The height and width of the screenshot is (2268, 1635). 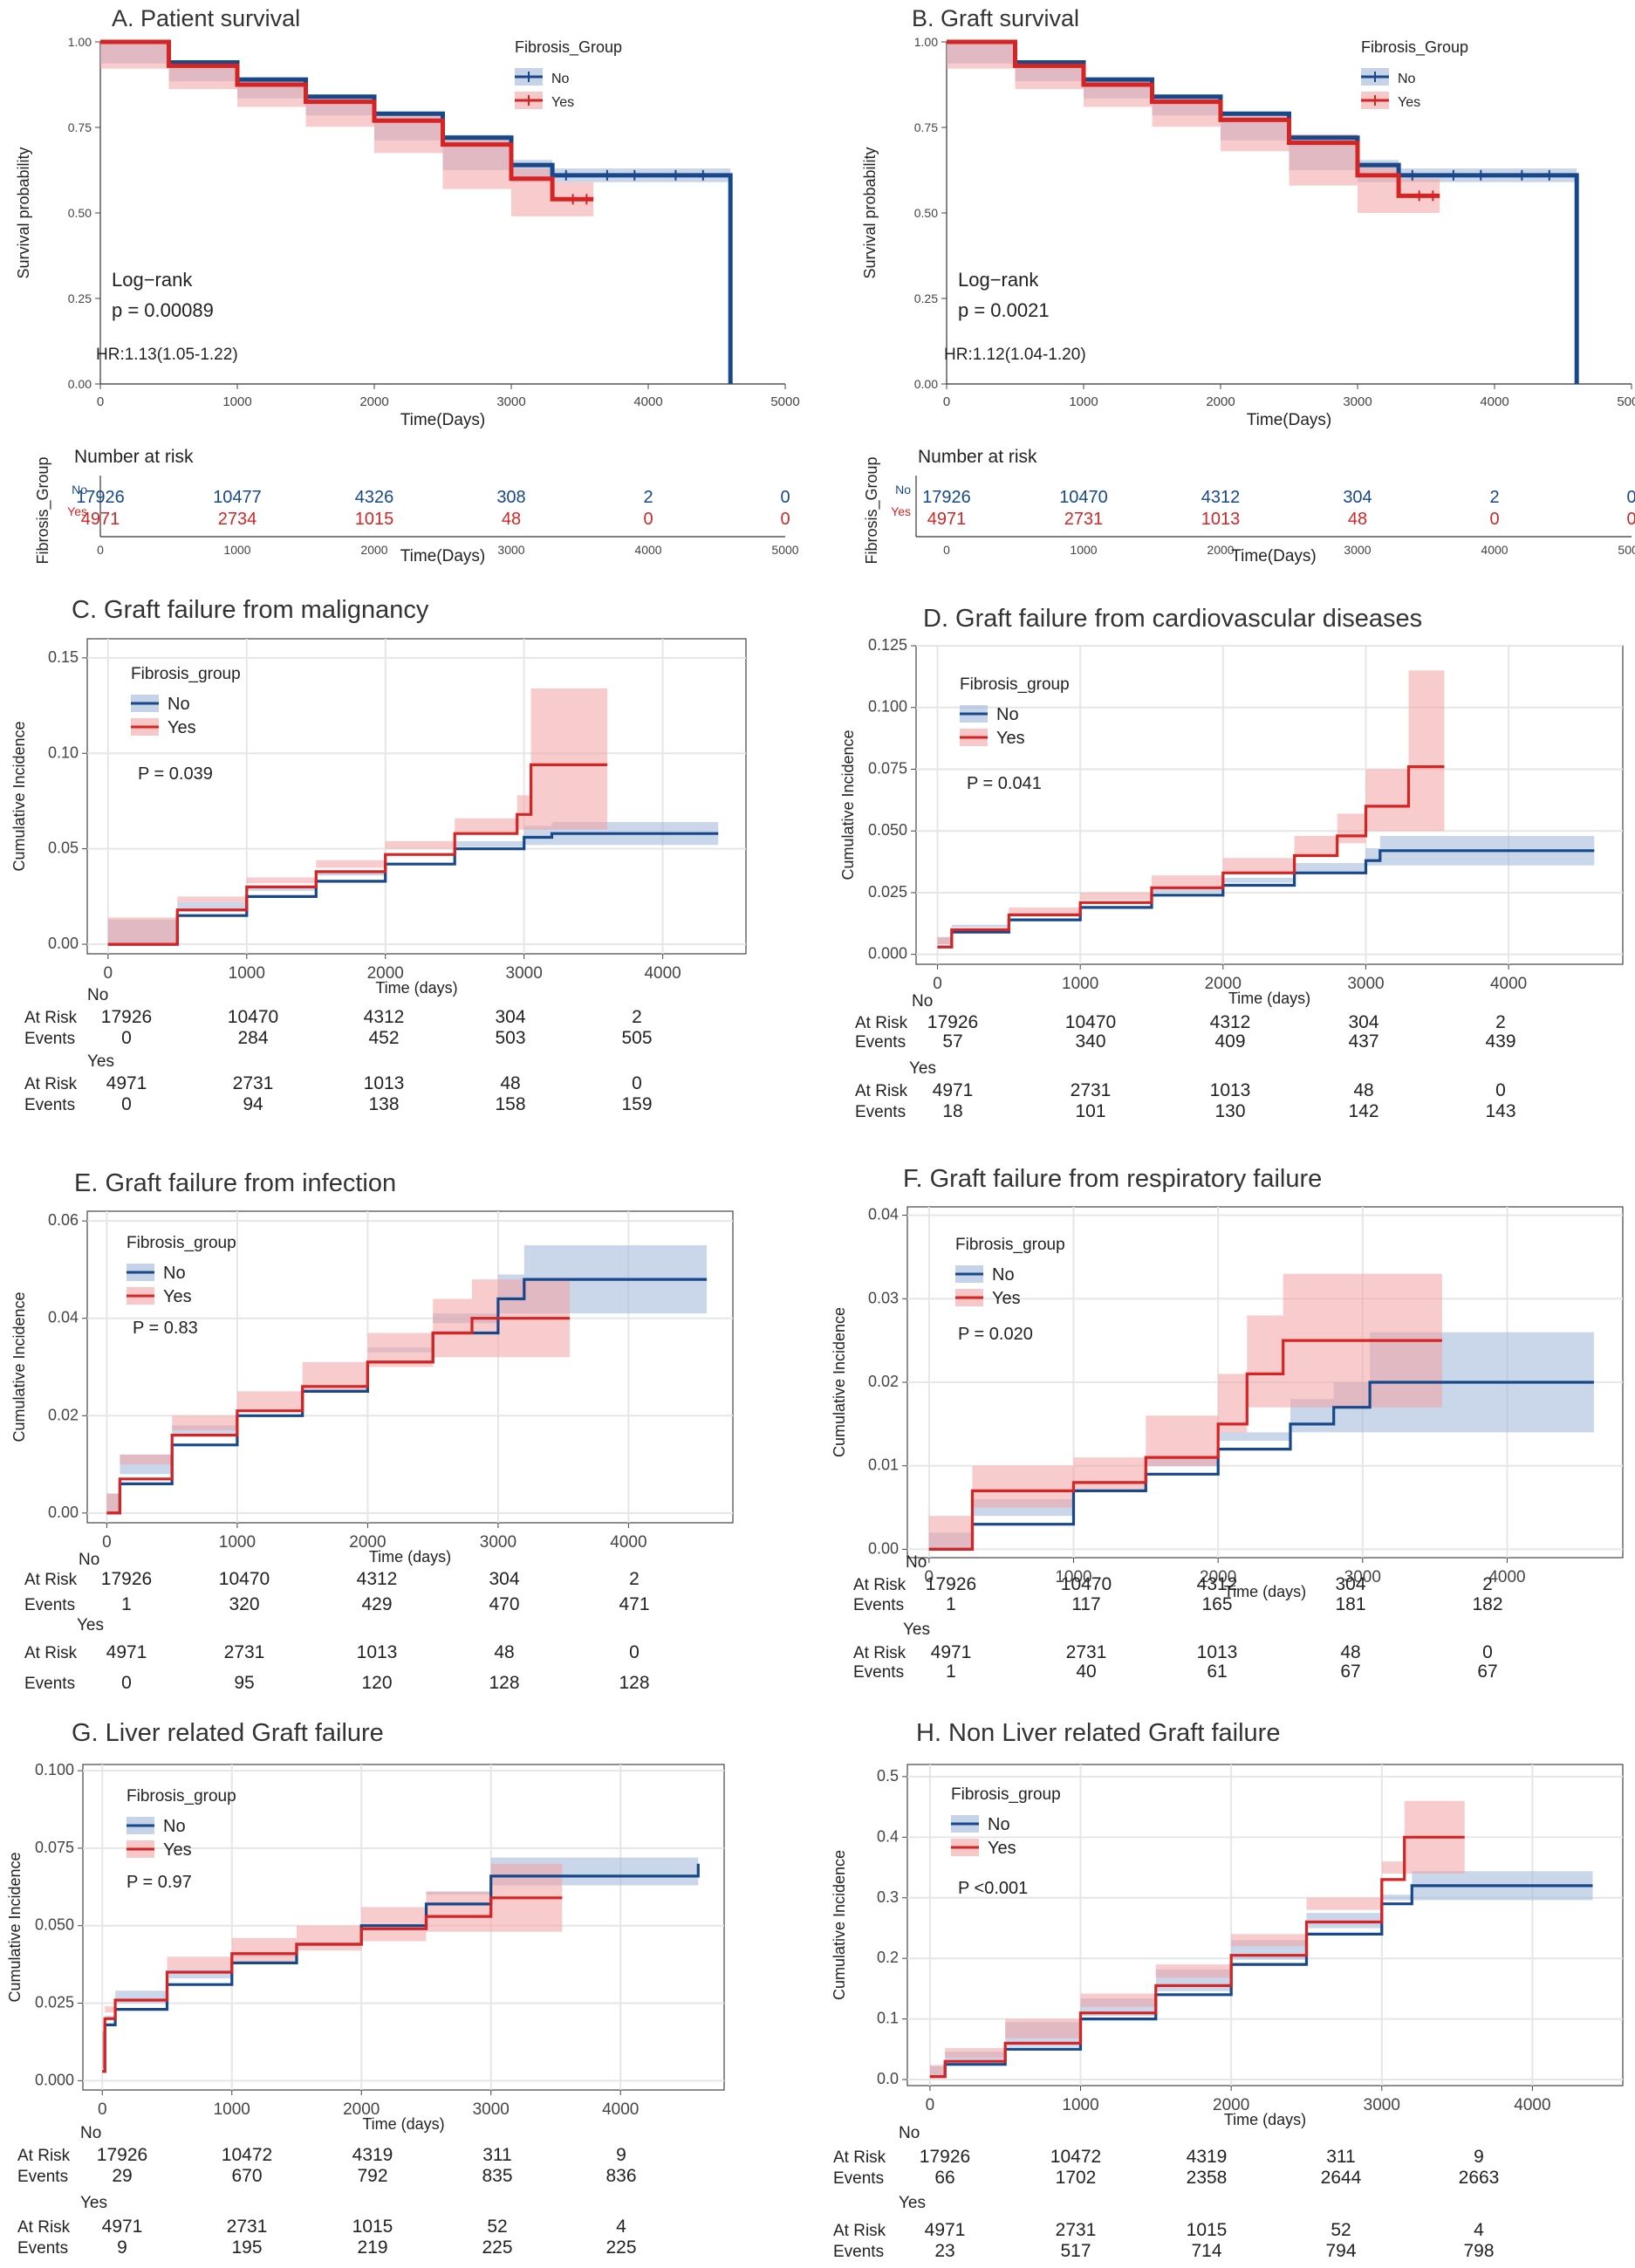 What do you see at coordinates (998, 280) in the screenshot?
I see `annotation: Log−rank` at bounding box center [998, 280].